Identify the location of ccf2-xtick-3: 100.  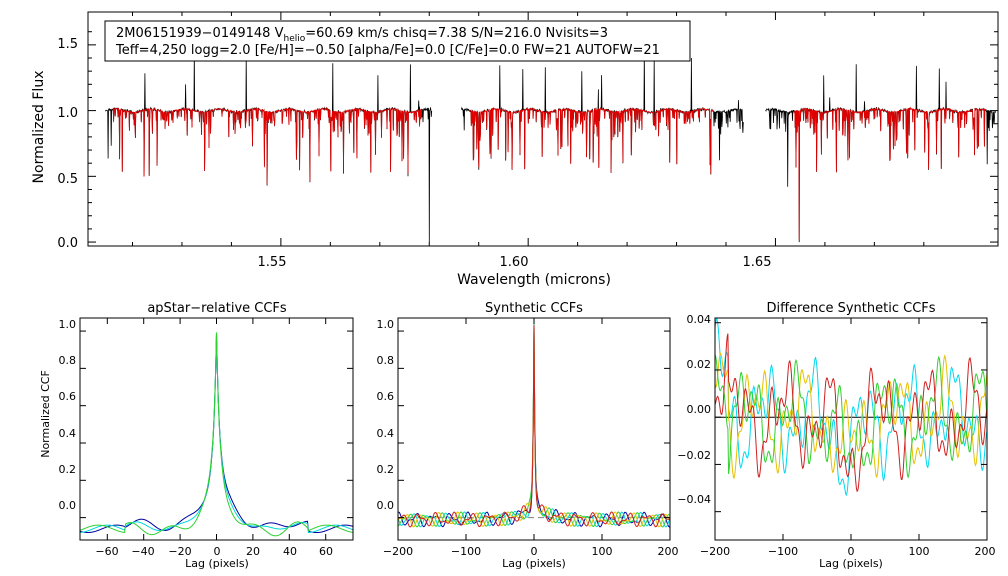
(602, 551).